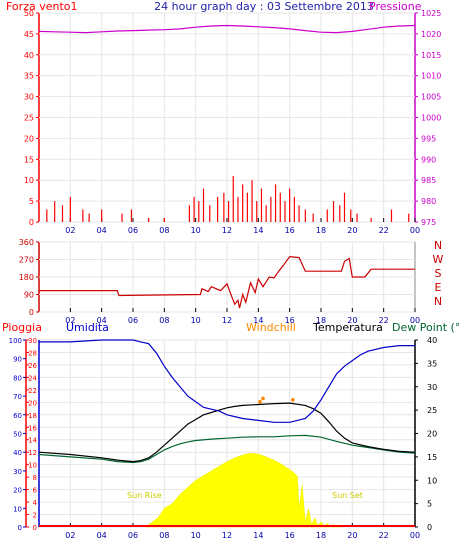 This screenshot has width=459, height=555. What do you see at coordinates (17, 416) in the screenshot?
I see `humidity-tick-label: 60` at bounding box center [17, 416].